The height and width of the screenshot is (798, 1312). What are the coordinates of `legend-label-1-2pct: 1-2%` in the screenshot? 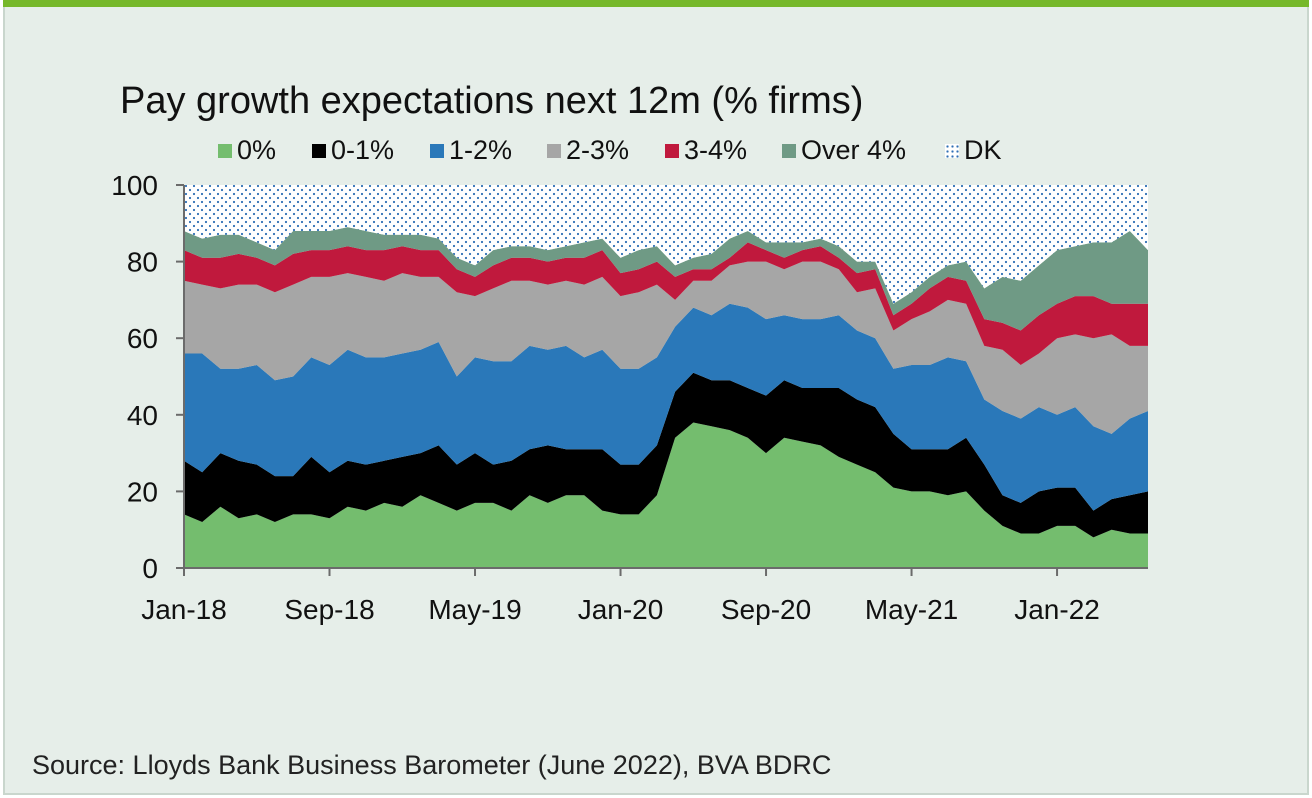 It's located at (481, 150).